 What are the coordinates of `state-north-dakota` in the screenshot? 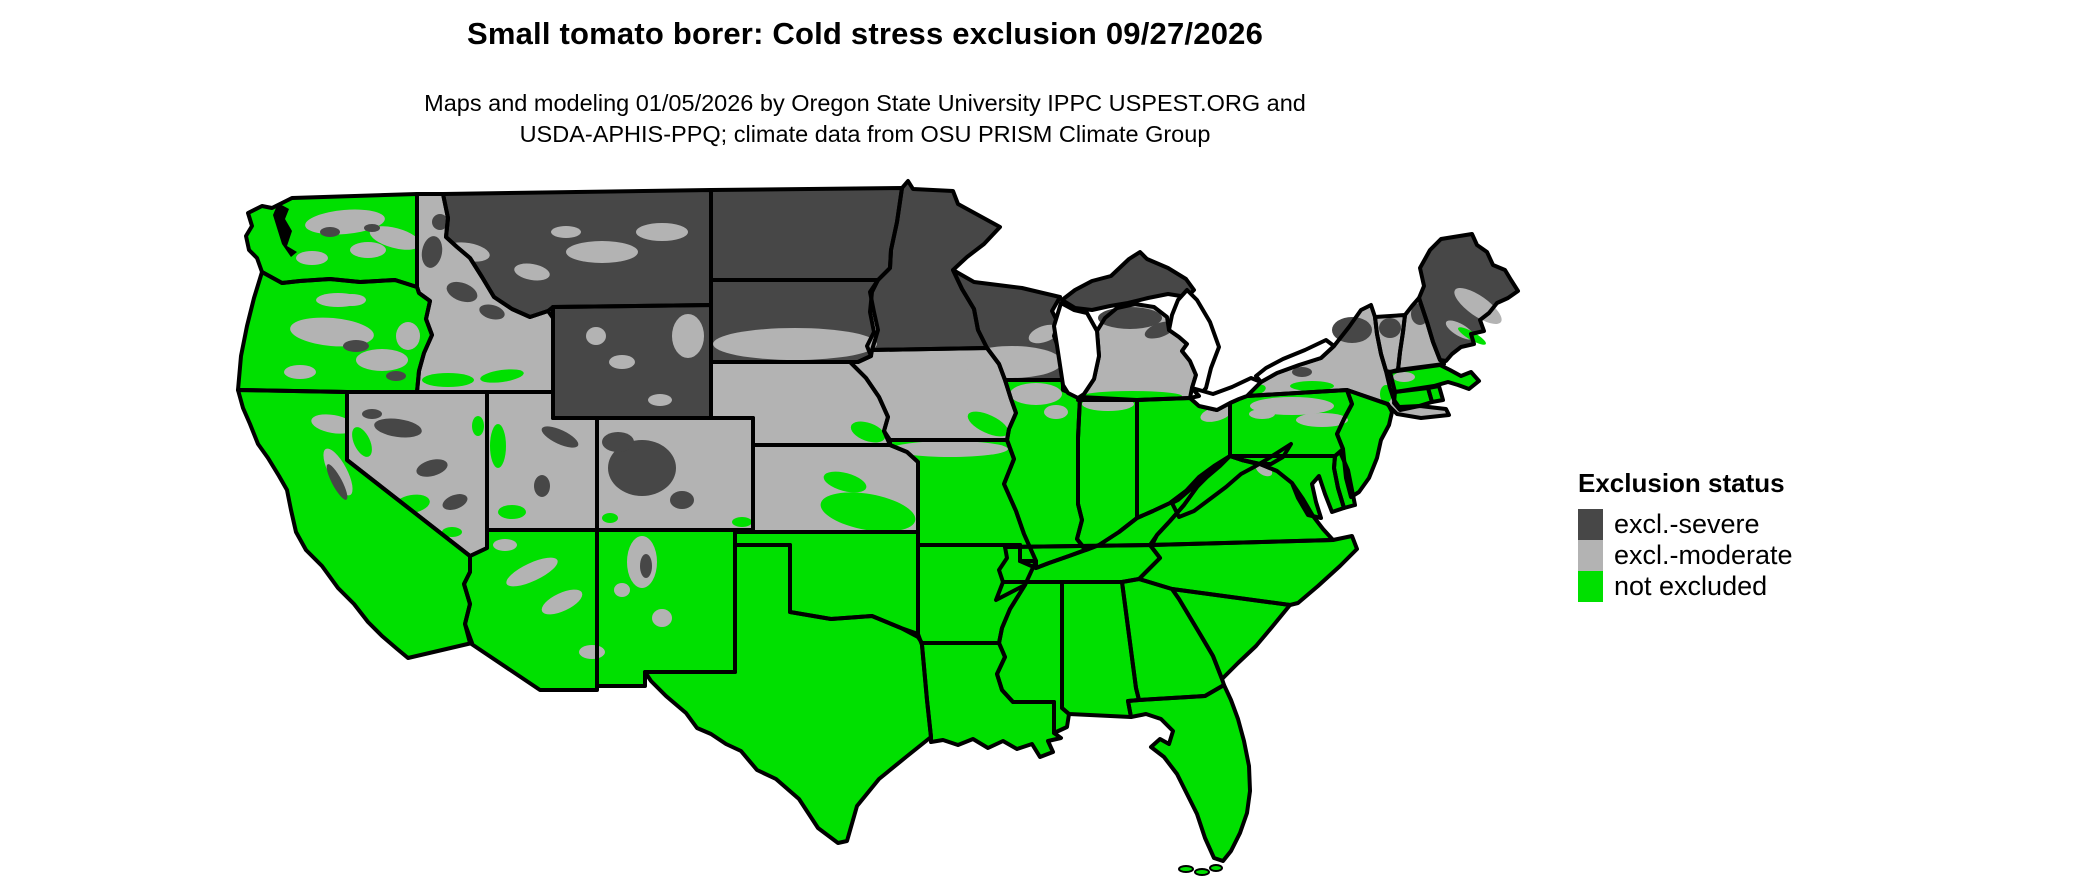 It's located at (806, 234).